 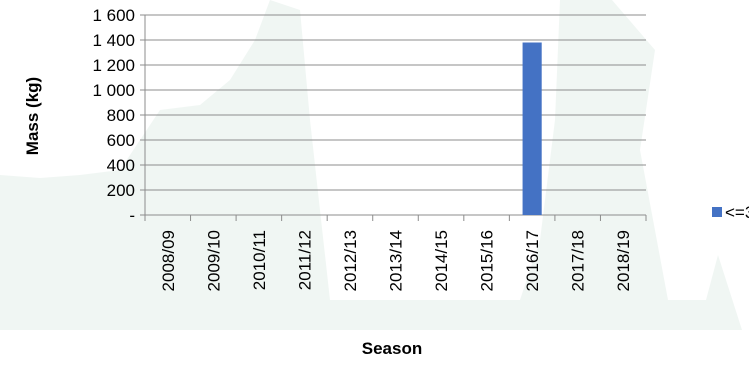 I want to click on x-tick-label: 2013/14, so click(x=396, y=260).